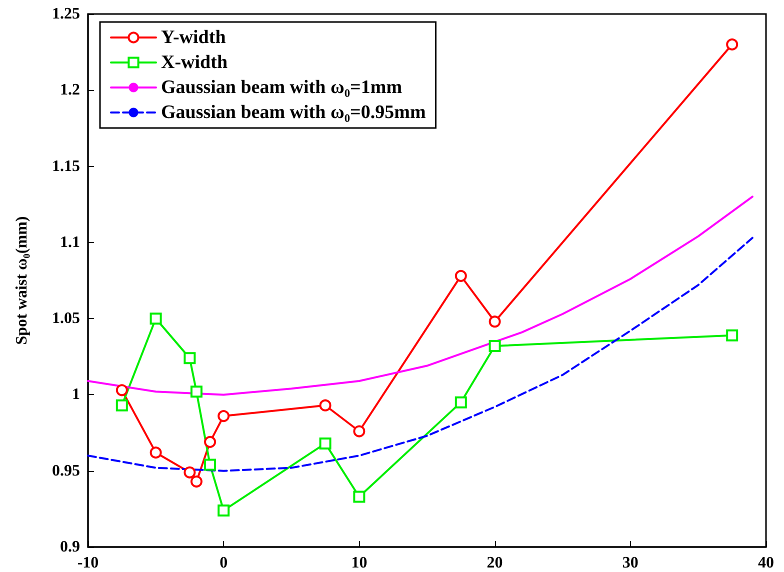  What do you see at coordinates (66, 14) in the screenshot?
I see `y-tick-label: 1.25` at bounding box center [66, 14].